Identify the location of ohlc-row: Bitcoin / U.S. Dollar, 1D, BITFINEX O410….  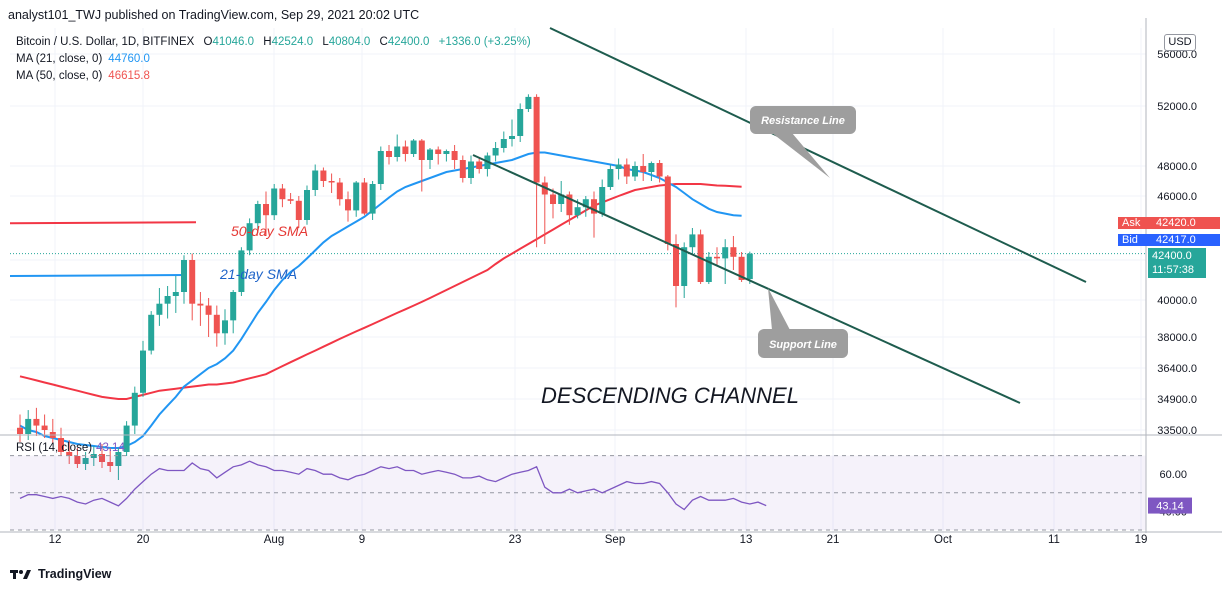
(273, 42).